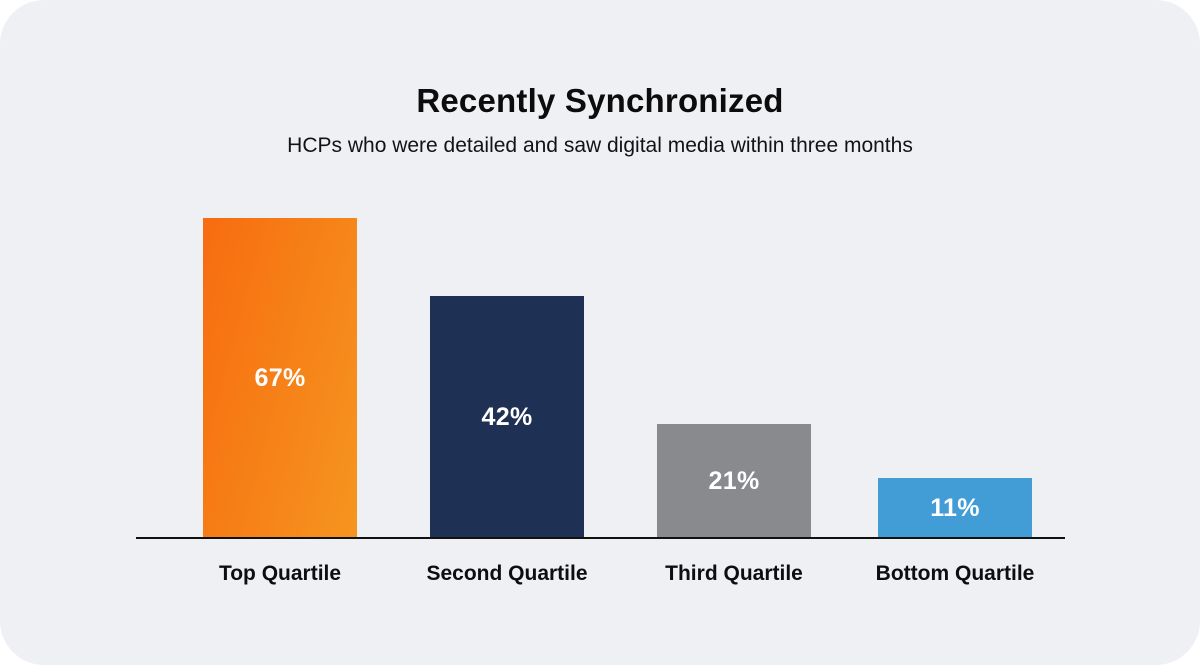 This screenshot has width=1200, height=665. I want to click on category-label-third-quartile: Third Quartile, so click(734, 573).